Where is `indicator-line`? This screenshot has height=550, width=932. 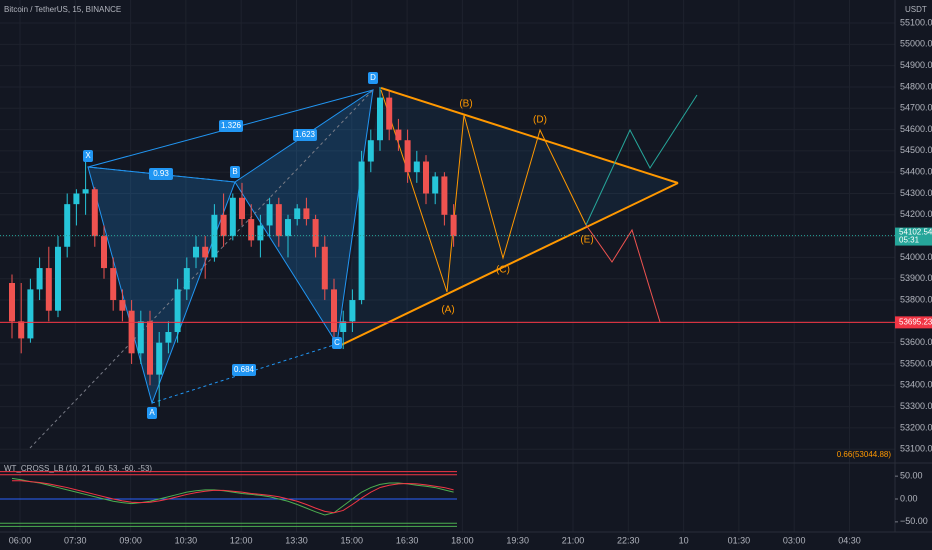 indicator-line is located at coordinates (232, 496).